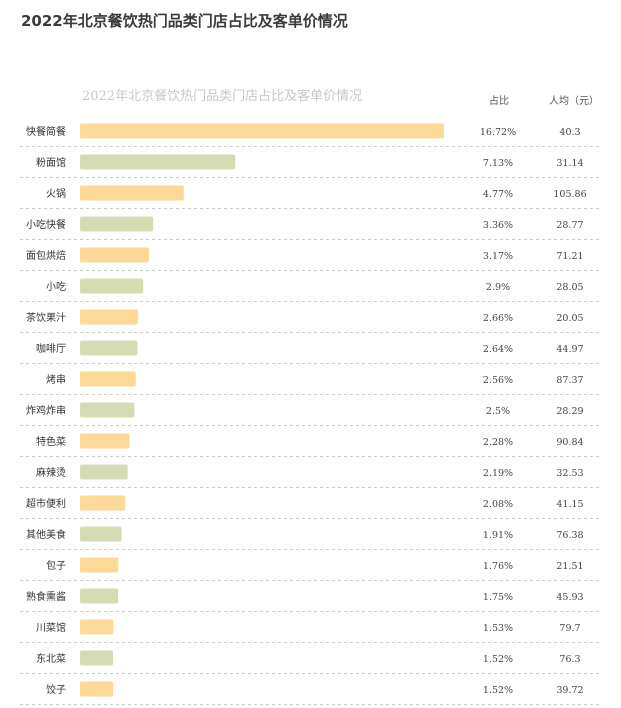  I want to click on category-label-15: 包子, so click(56, 565).